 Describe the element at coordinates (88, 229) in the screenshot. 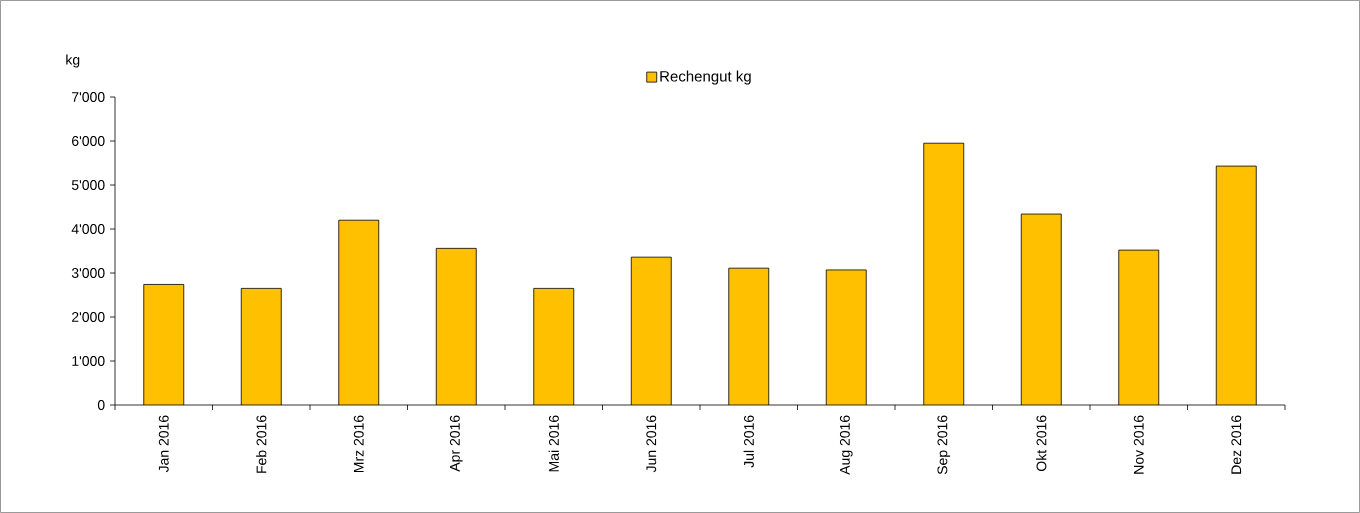

I see `y-tick-label: 4'000` at that location.